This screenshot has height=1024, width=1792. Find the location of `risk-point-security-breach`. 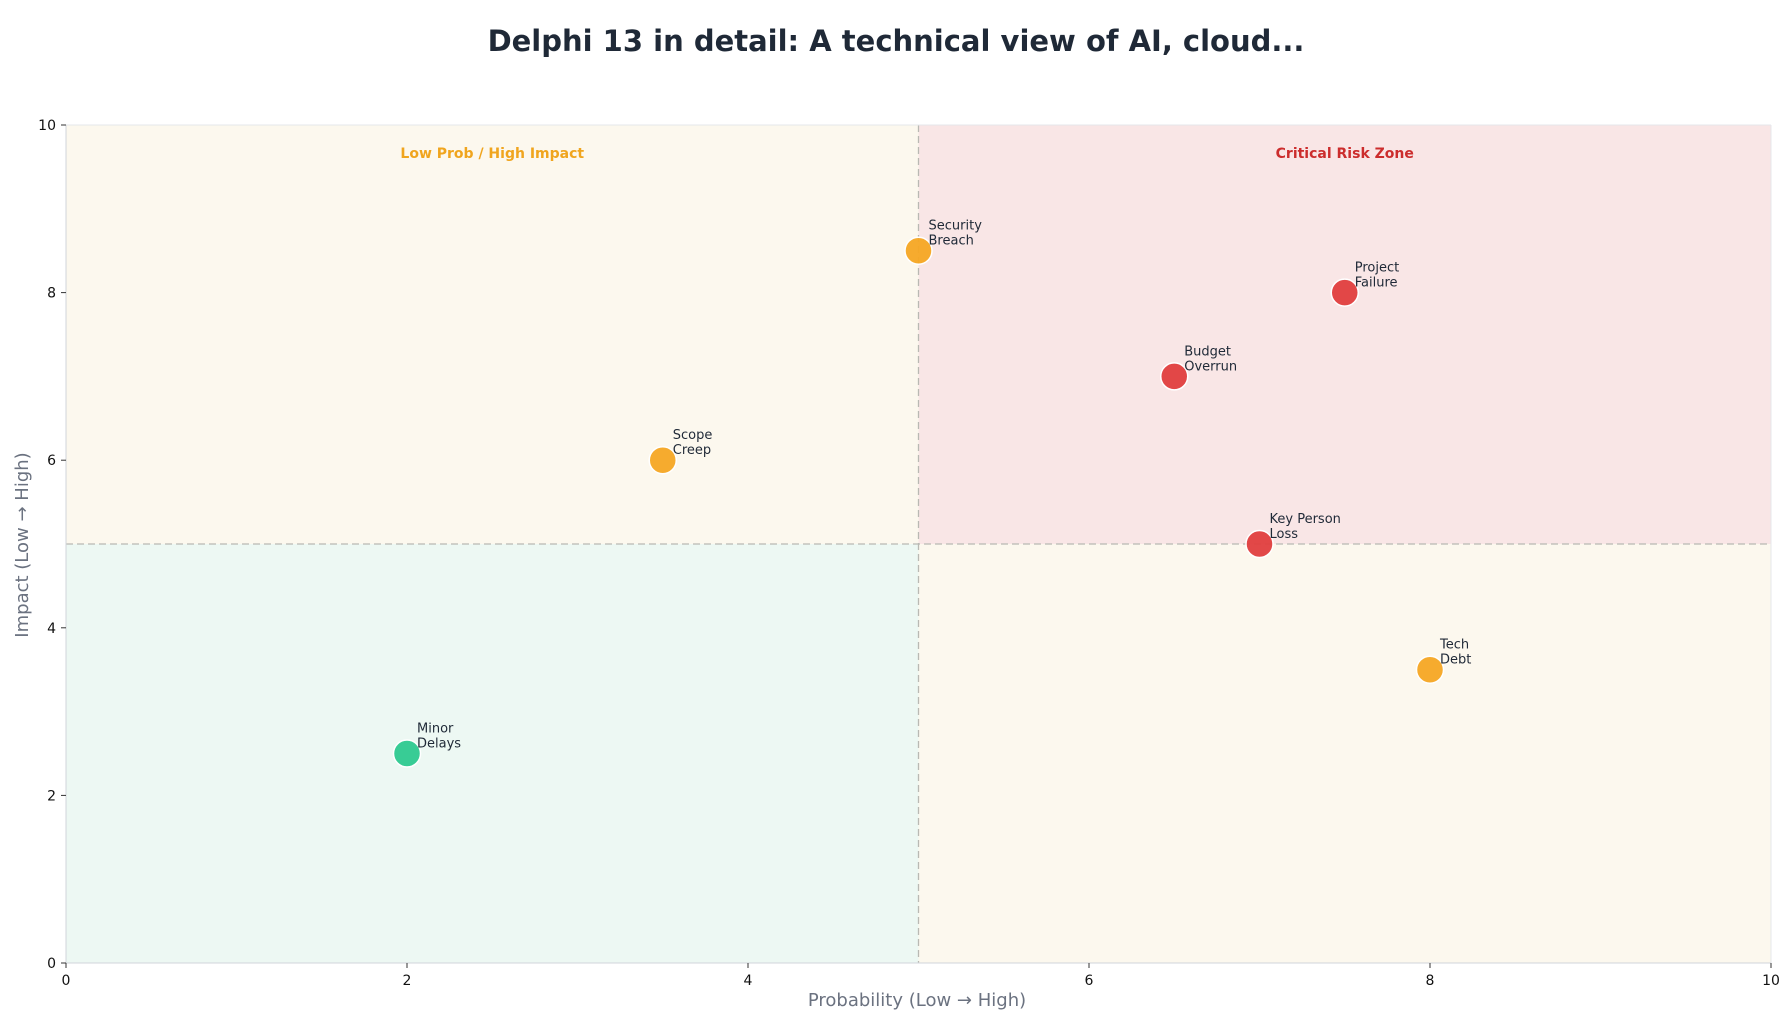

risk-point-security-breach is located at coordinates (918, 250).